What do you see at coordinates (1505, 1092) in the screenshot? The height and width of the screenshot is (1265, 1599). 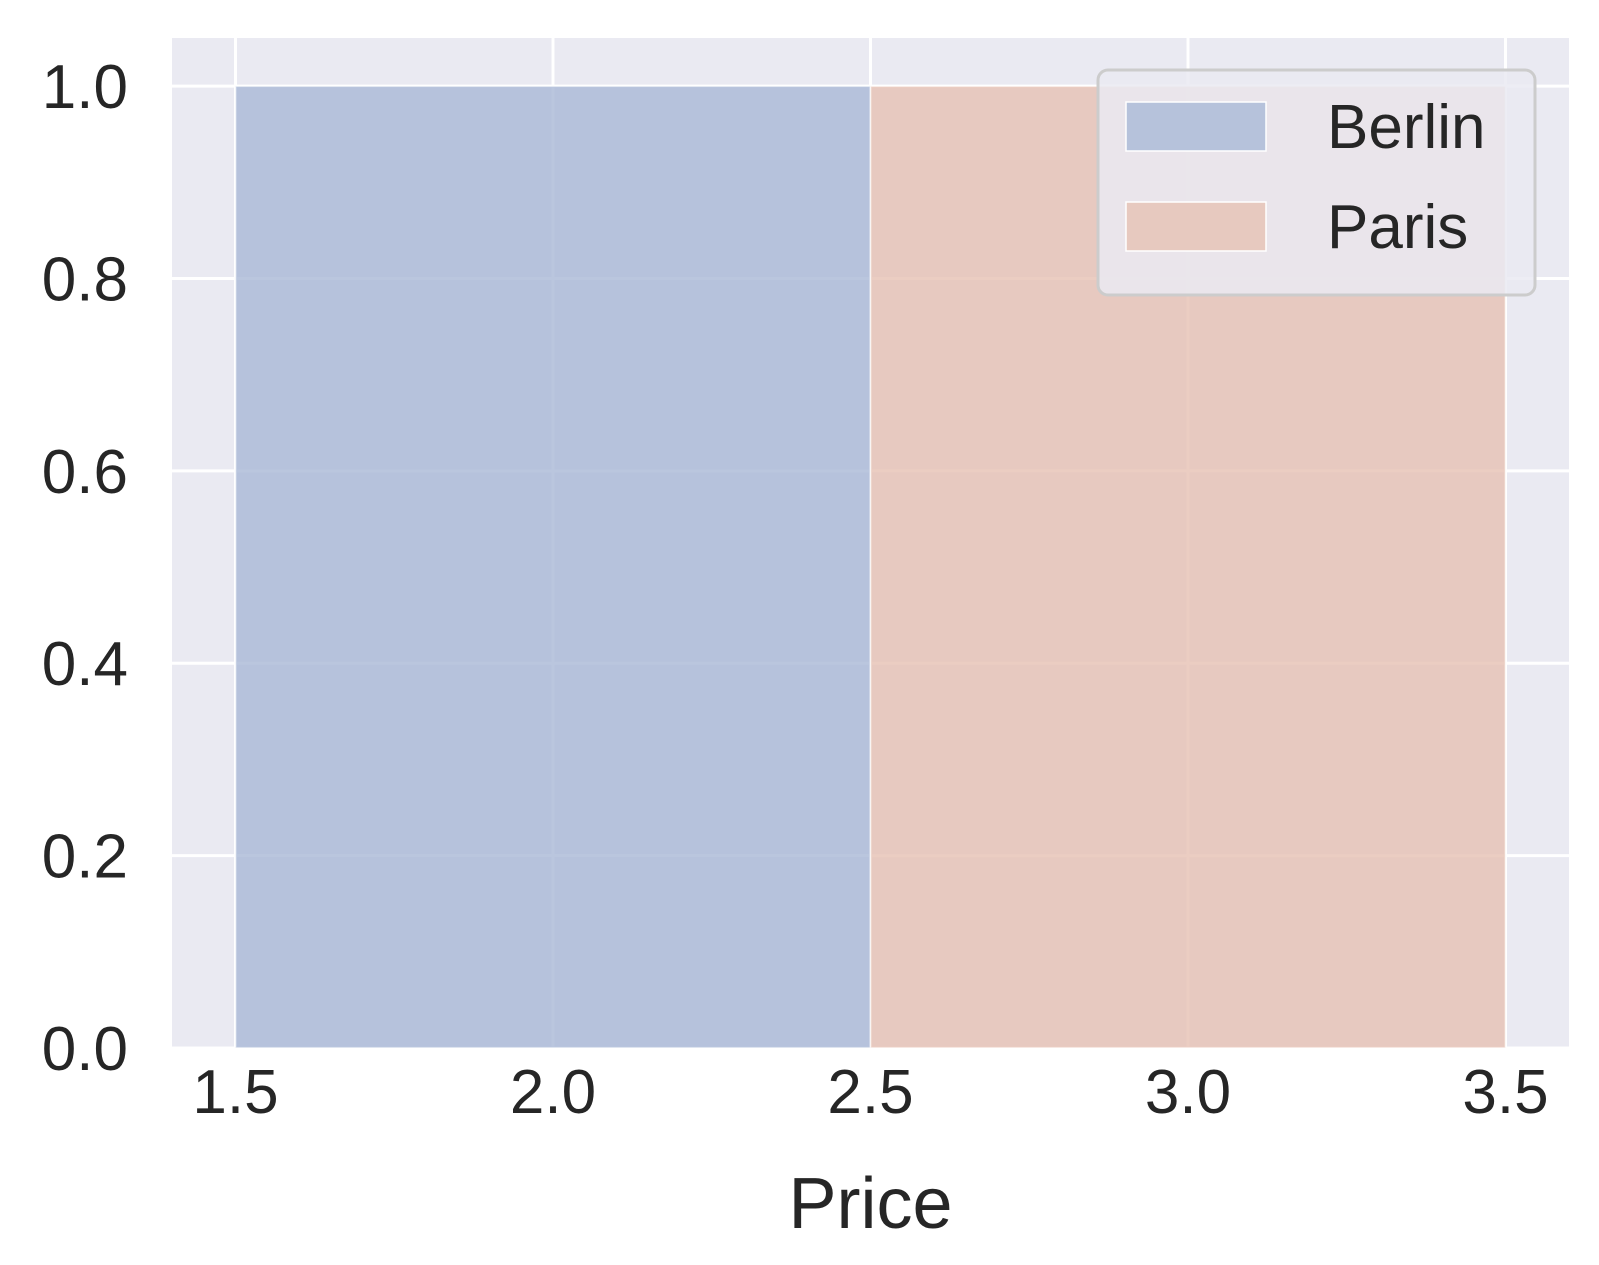 I see `x-tick-label: 3.5` at bounding box center [1505, 1092].